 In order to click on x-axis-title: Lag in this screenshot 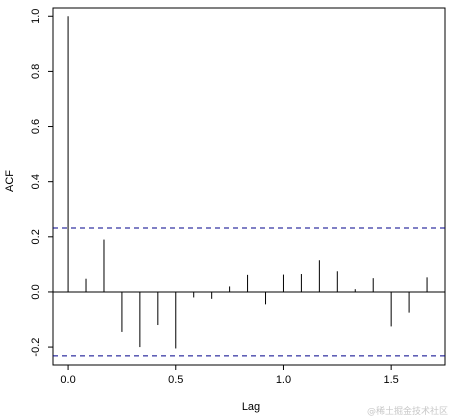, I will do `click(251, 407)`.